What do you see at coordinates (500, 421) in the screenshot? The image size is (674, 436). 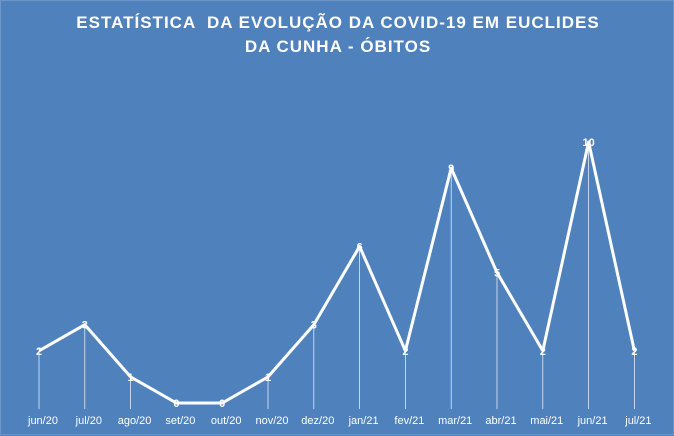 I see `x-tick-abr/21: abr/21` at bounding box center [500, 421].